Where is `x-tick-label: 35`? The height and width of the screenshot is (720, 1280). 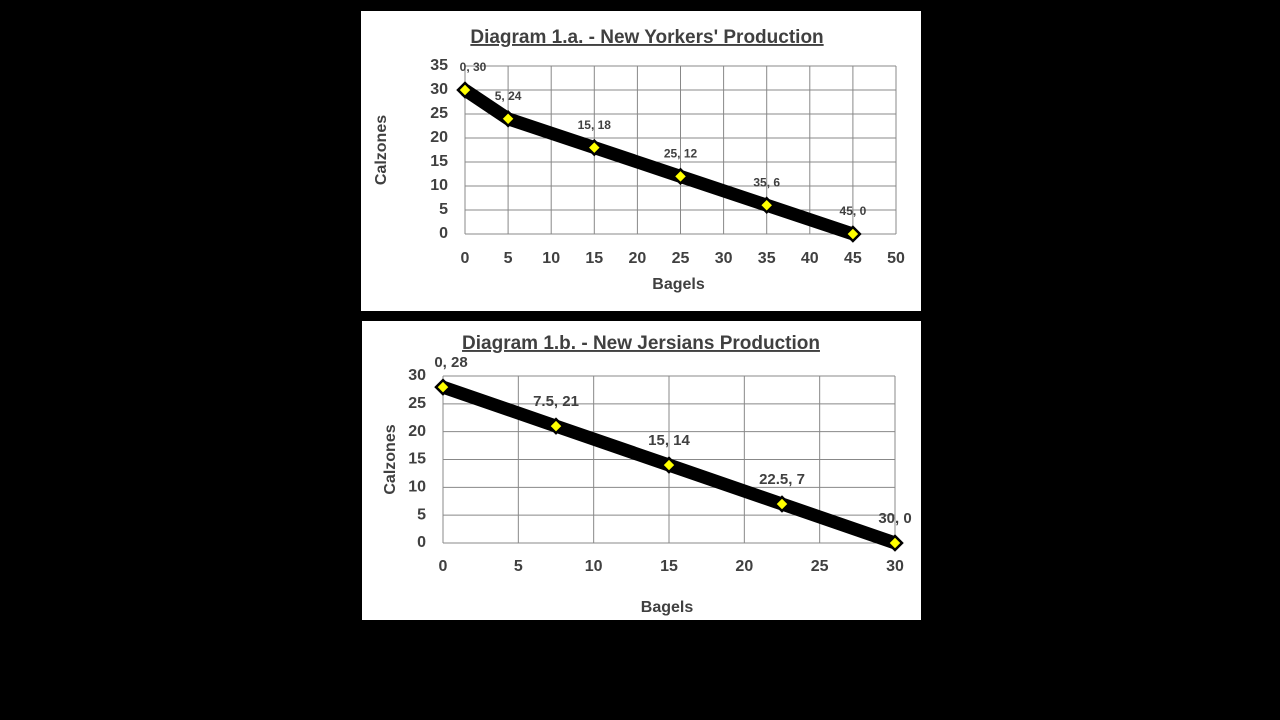
x-tick-label: 35 is located at coordinates (767, 258).